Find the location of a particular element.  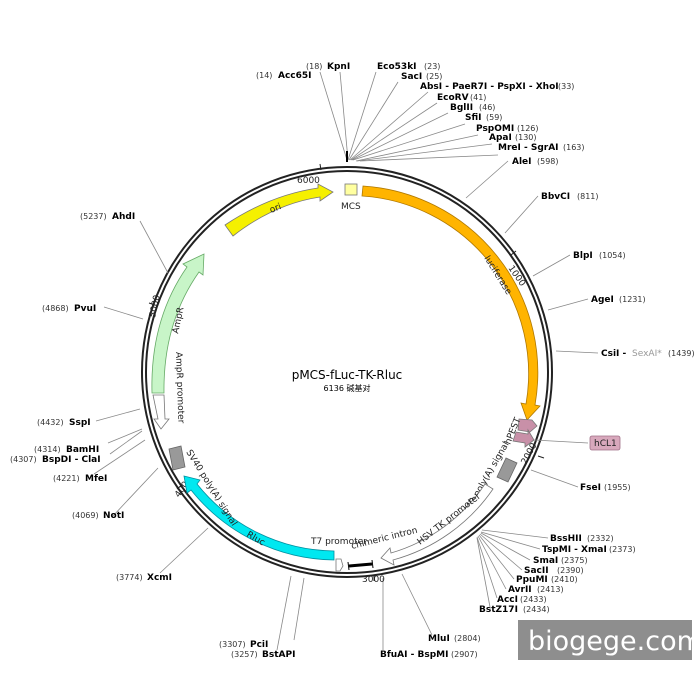

site-name: KpnI is located at coordinates (338, 67).